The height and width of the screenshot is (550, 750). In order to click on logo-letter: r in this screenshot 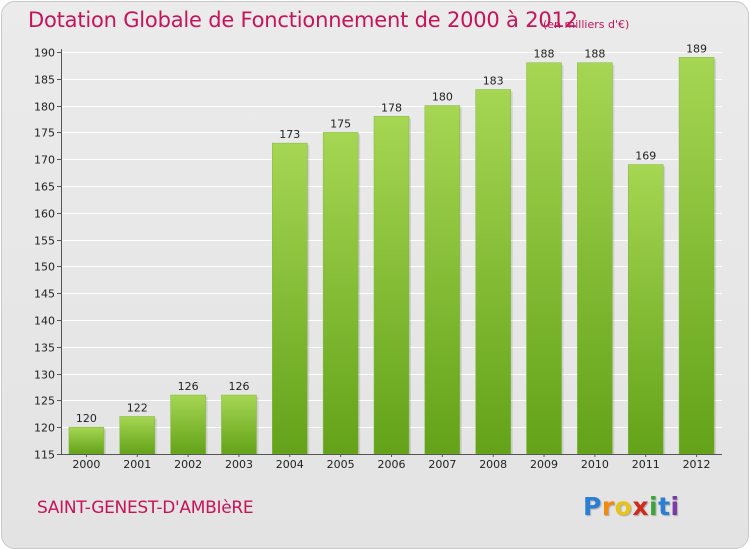, I will do `click(608, 506)`.